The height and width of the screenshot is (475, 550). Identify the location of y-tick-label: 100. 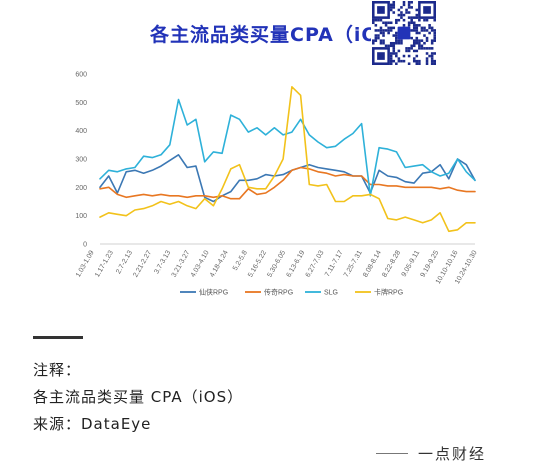
(81, 216).